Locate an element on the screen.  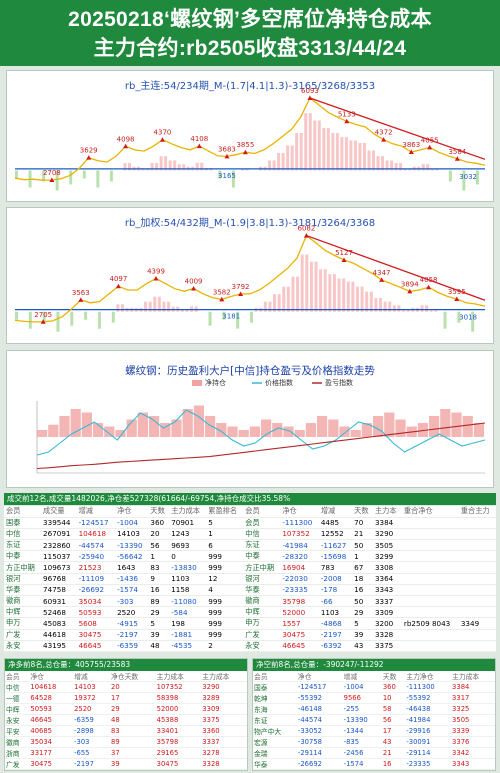
table-cell: 3376 is located at coordinates (473, 742).